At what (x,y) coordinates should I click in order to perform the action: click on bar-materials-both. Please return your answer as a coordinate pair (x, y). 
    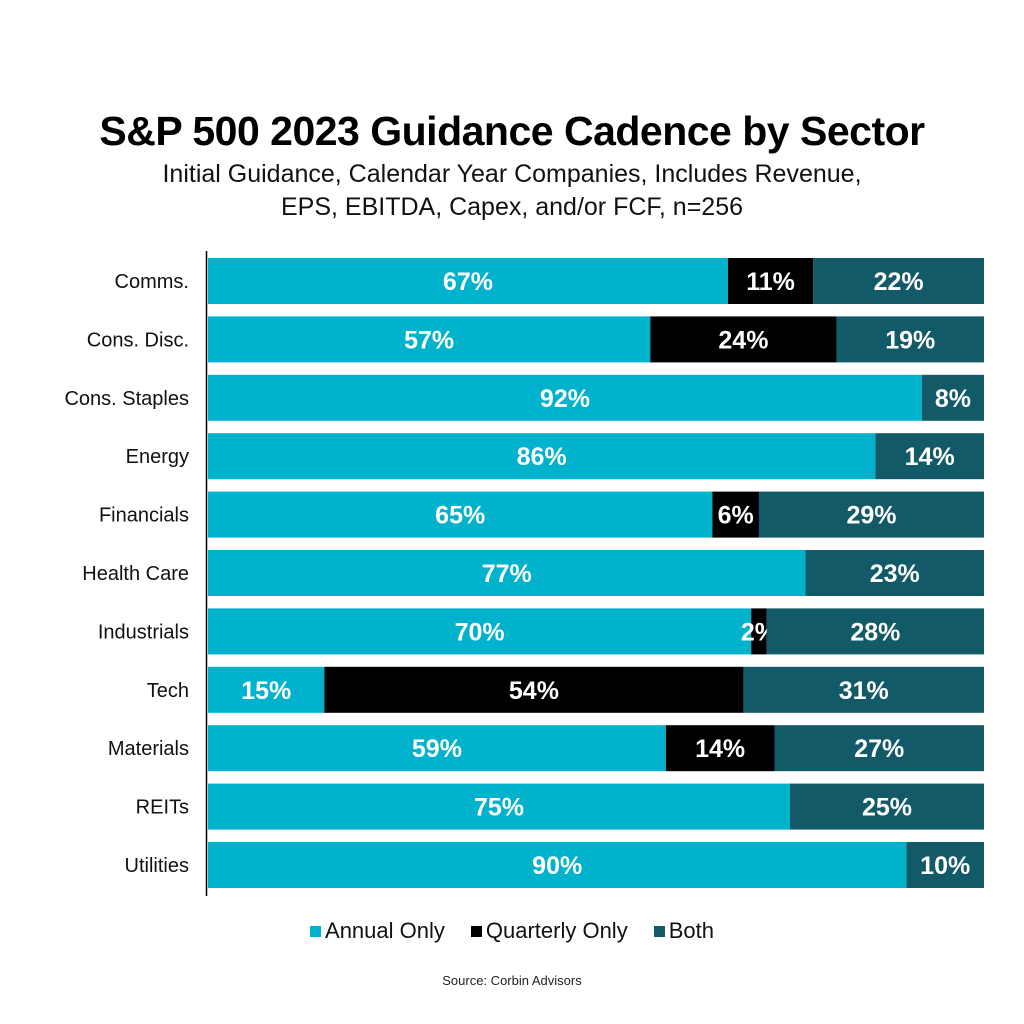
    Looking at the image, I should click on (879, 748).